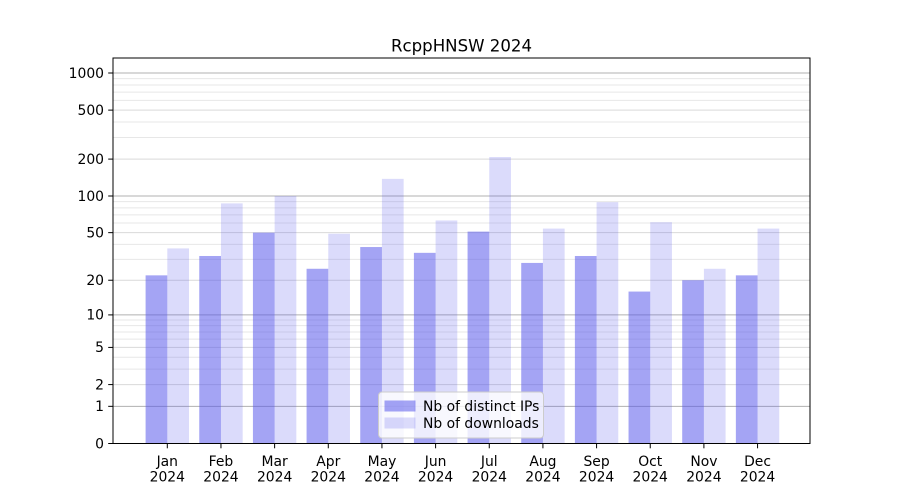 This screenshot has width=900, height=500. What do you see at coordinates (382, 478) in the screenshot?
I see `x-tick-year-may: 2024` at bounding box center [382, 478].